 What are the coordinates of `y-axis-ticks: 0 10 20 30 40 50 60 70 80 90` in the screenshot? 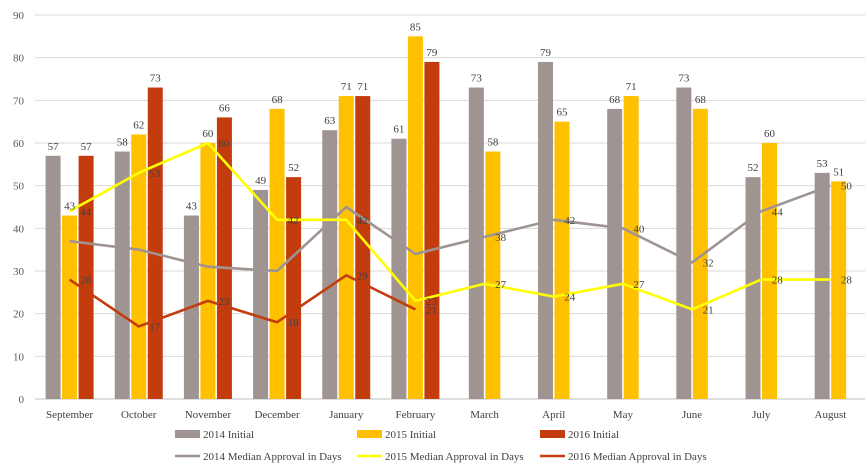 It's located at (19, 208).